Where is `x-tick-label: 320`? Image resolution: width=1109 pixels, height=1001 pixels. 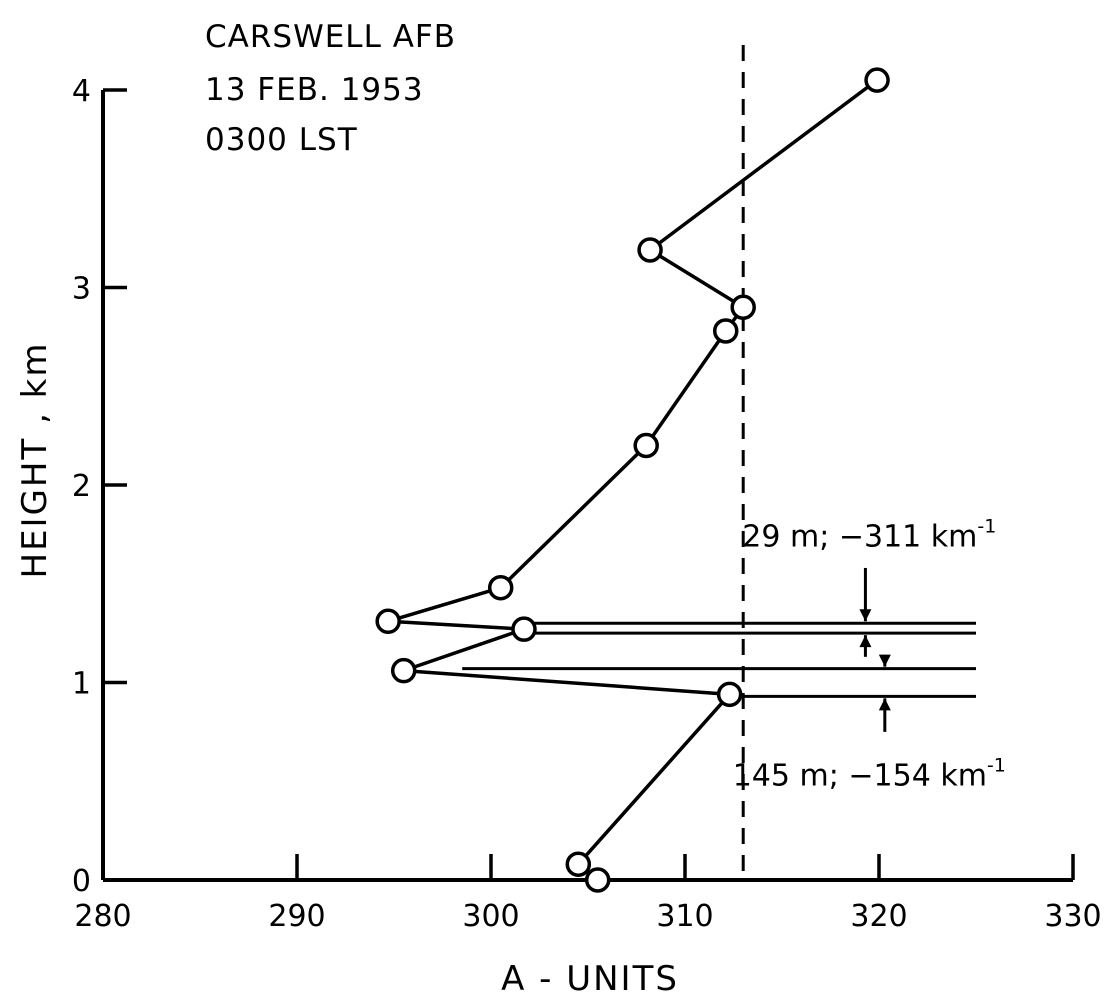
x-tick-label: 320 is located at coordinates (878, 916).